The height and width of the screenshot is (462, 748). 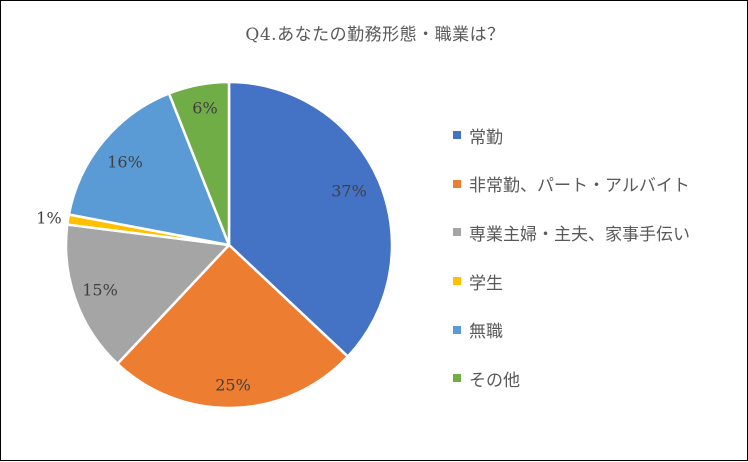 What do you see at coordinates (579, 186) in the screenshot?
I see `legend-label-1: 非常勤、パート・アルバイト` at bounding box center [579, 186].